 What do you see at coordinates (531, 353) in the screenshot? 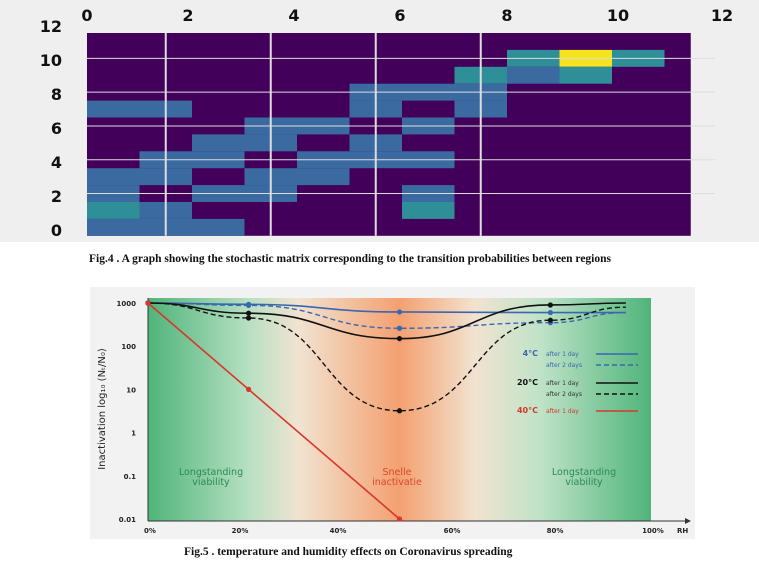
I see `legend-temperature: 4°C` at bounding box center [531, 353].